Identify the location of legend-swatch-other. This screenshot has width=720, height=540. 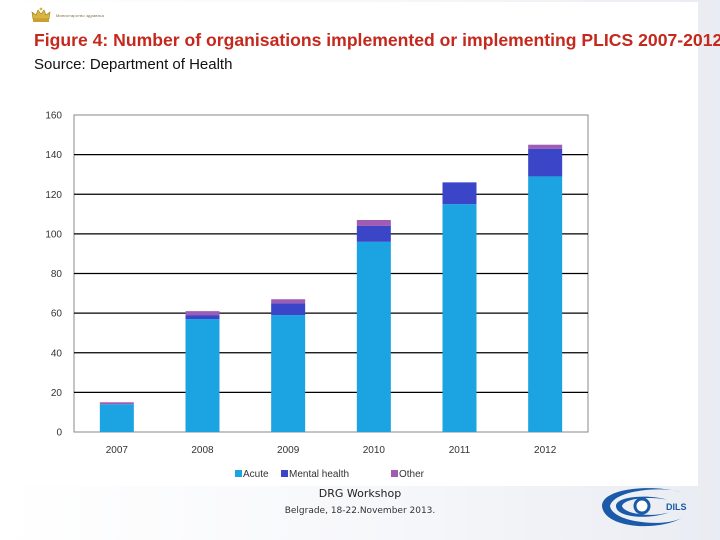
(394, 473).